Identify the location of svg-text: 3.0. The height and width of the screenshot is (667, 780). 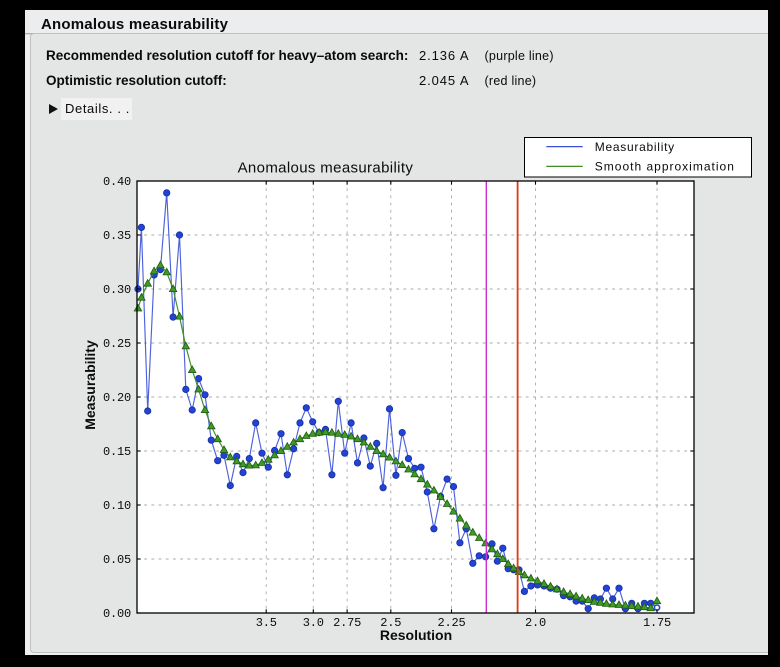
(313, 623).